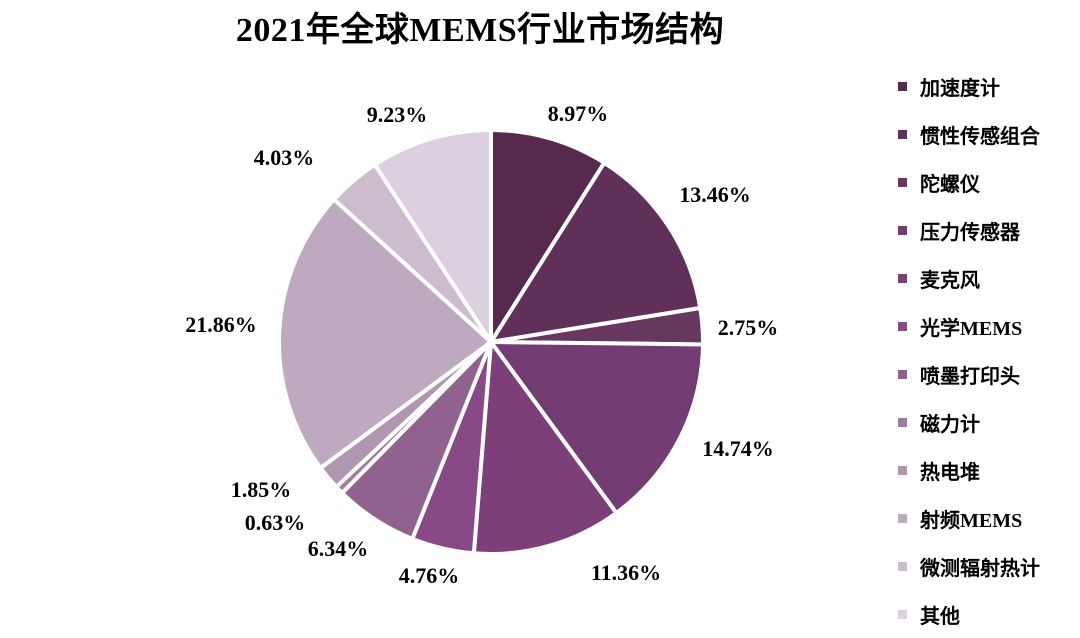 Image resolution: width=1080 pixels, height=638 pixels. Describe the element at coordinates (980, 136) in the screenshot. I see `legend-label: 惯性传感组合` at that location.